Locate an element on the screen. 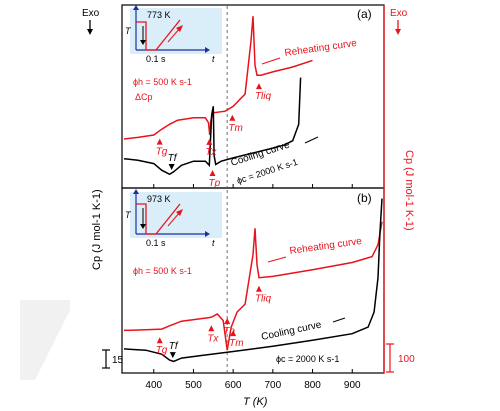 The height and width of the screenshot is (411, 500). tx-label-a: Tx is located at coordinates (211, 152).